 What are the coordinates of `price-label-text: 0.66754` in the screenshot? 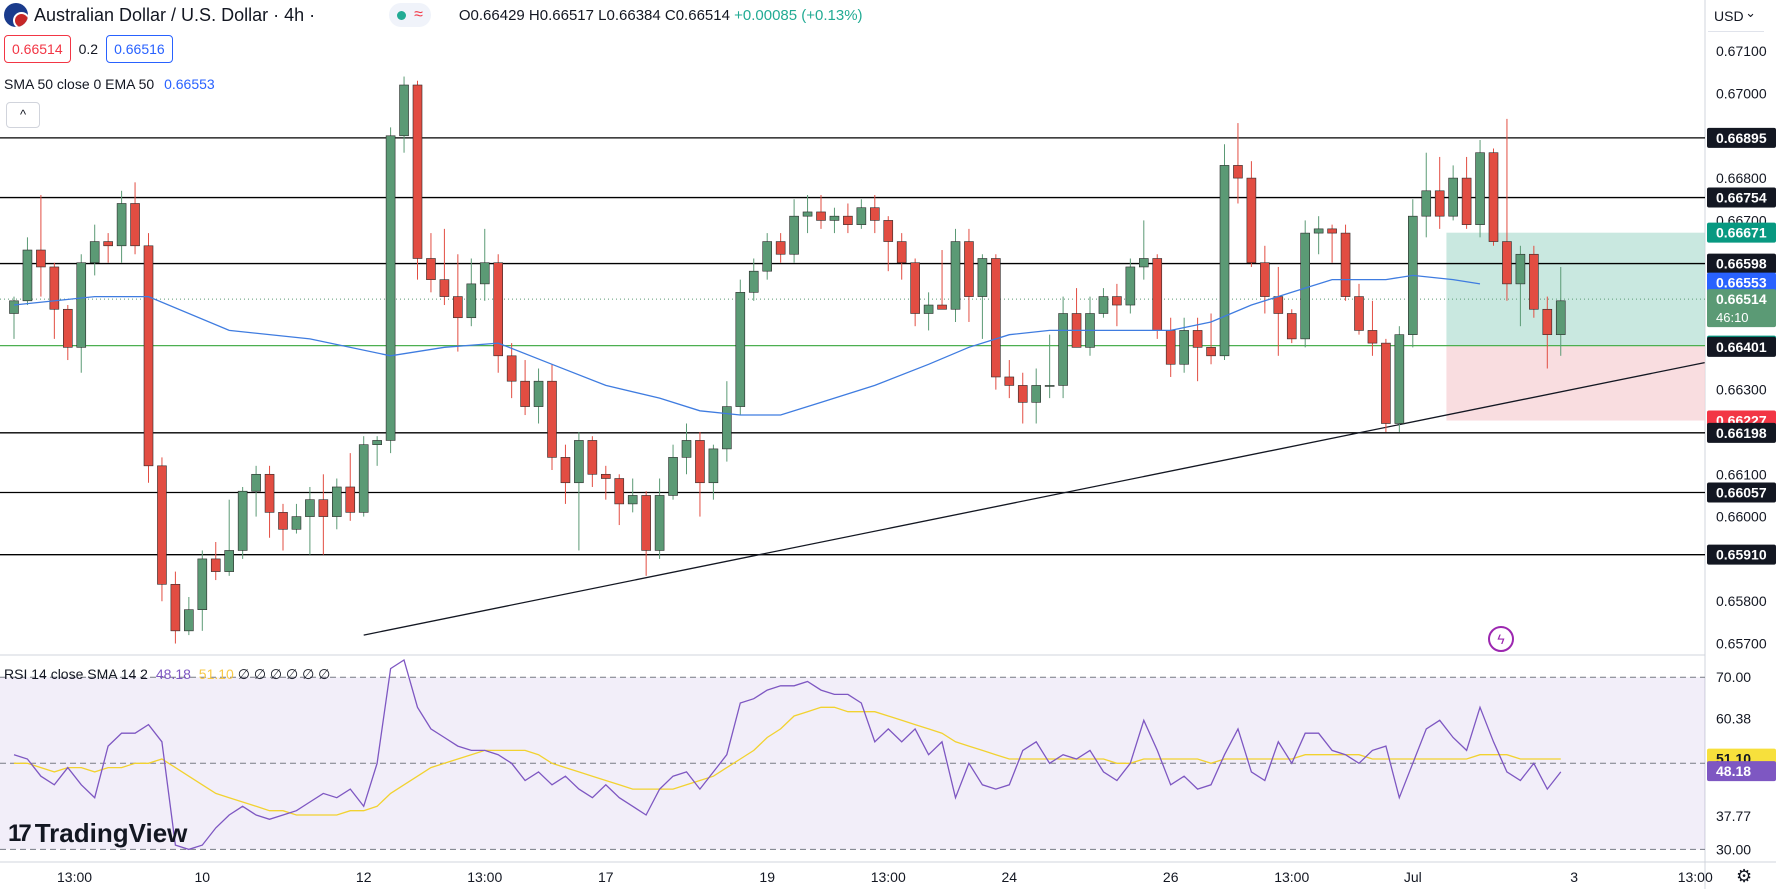 It's located at (1741, 198).